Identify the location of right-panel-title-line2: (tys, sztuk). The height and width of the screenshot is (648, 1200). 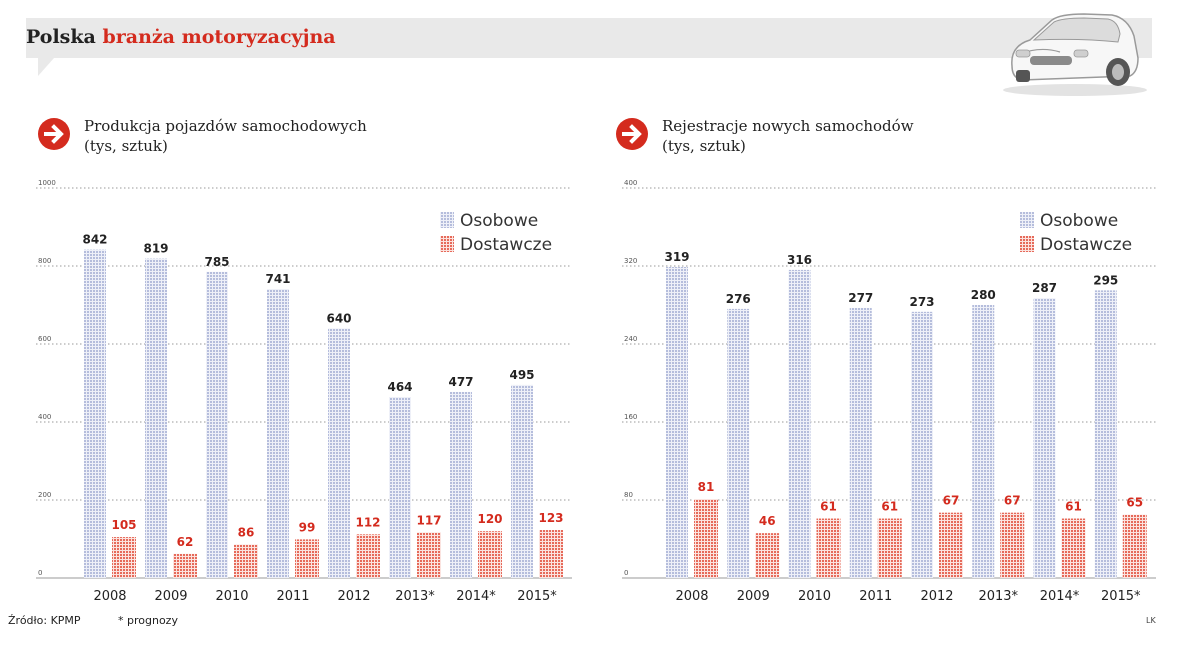
(704, 146).